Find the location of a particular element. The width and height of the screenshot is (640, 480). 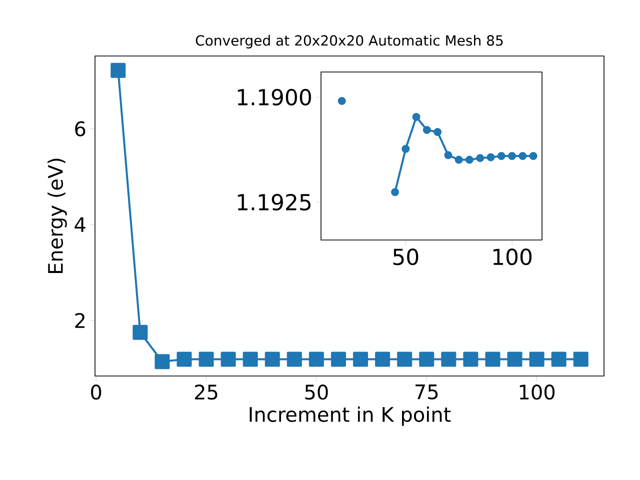

x-tick-label: 25 is located at coordinates (206, 392).